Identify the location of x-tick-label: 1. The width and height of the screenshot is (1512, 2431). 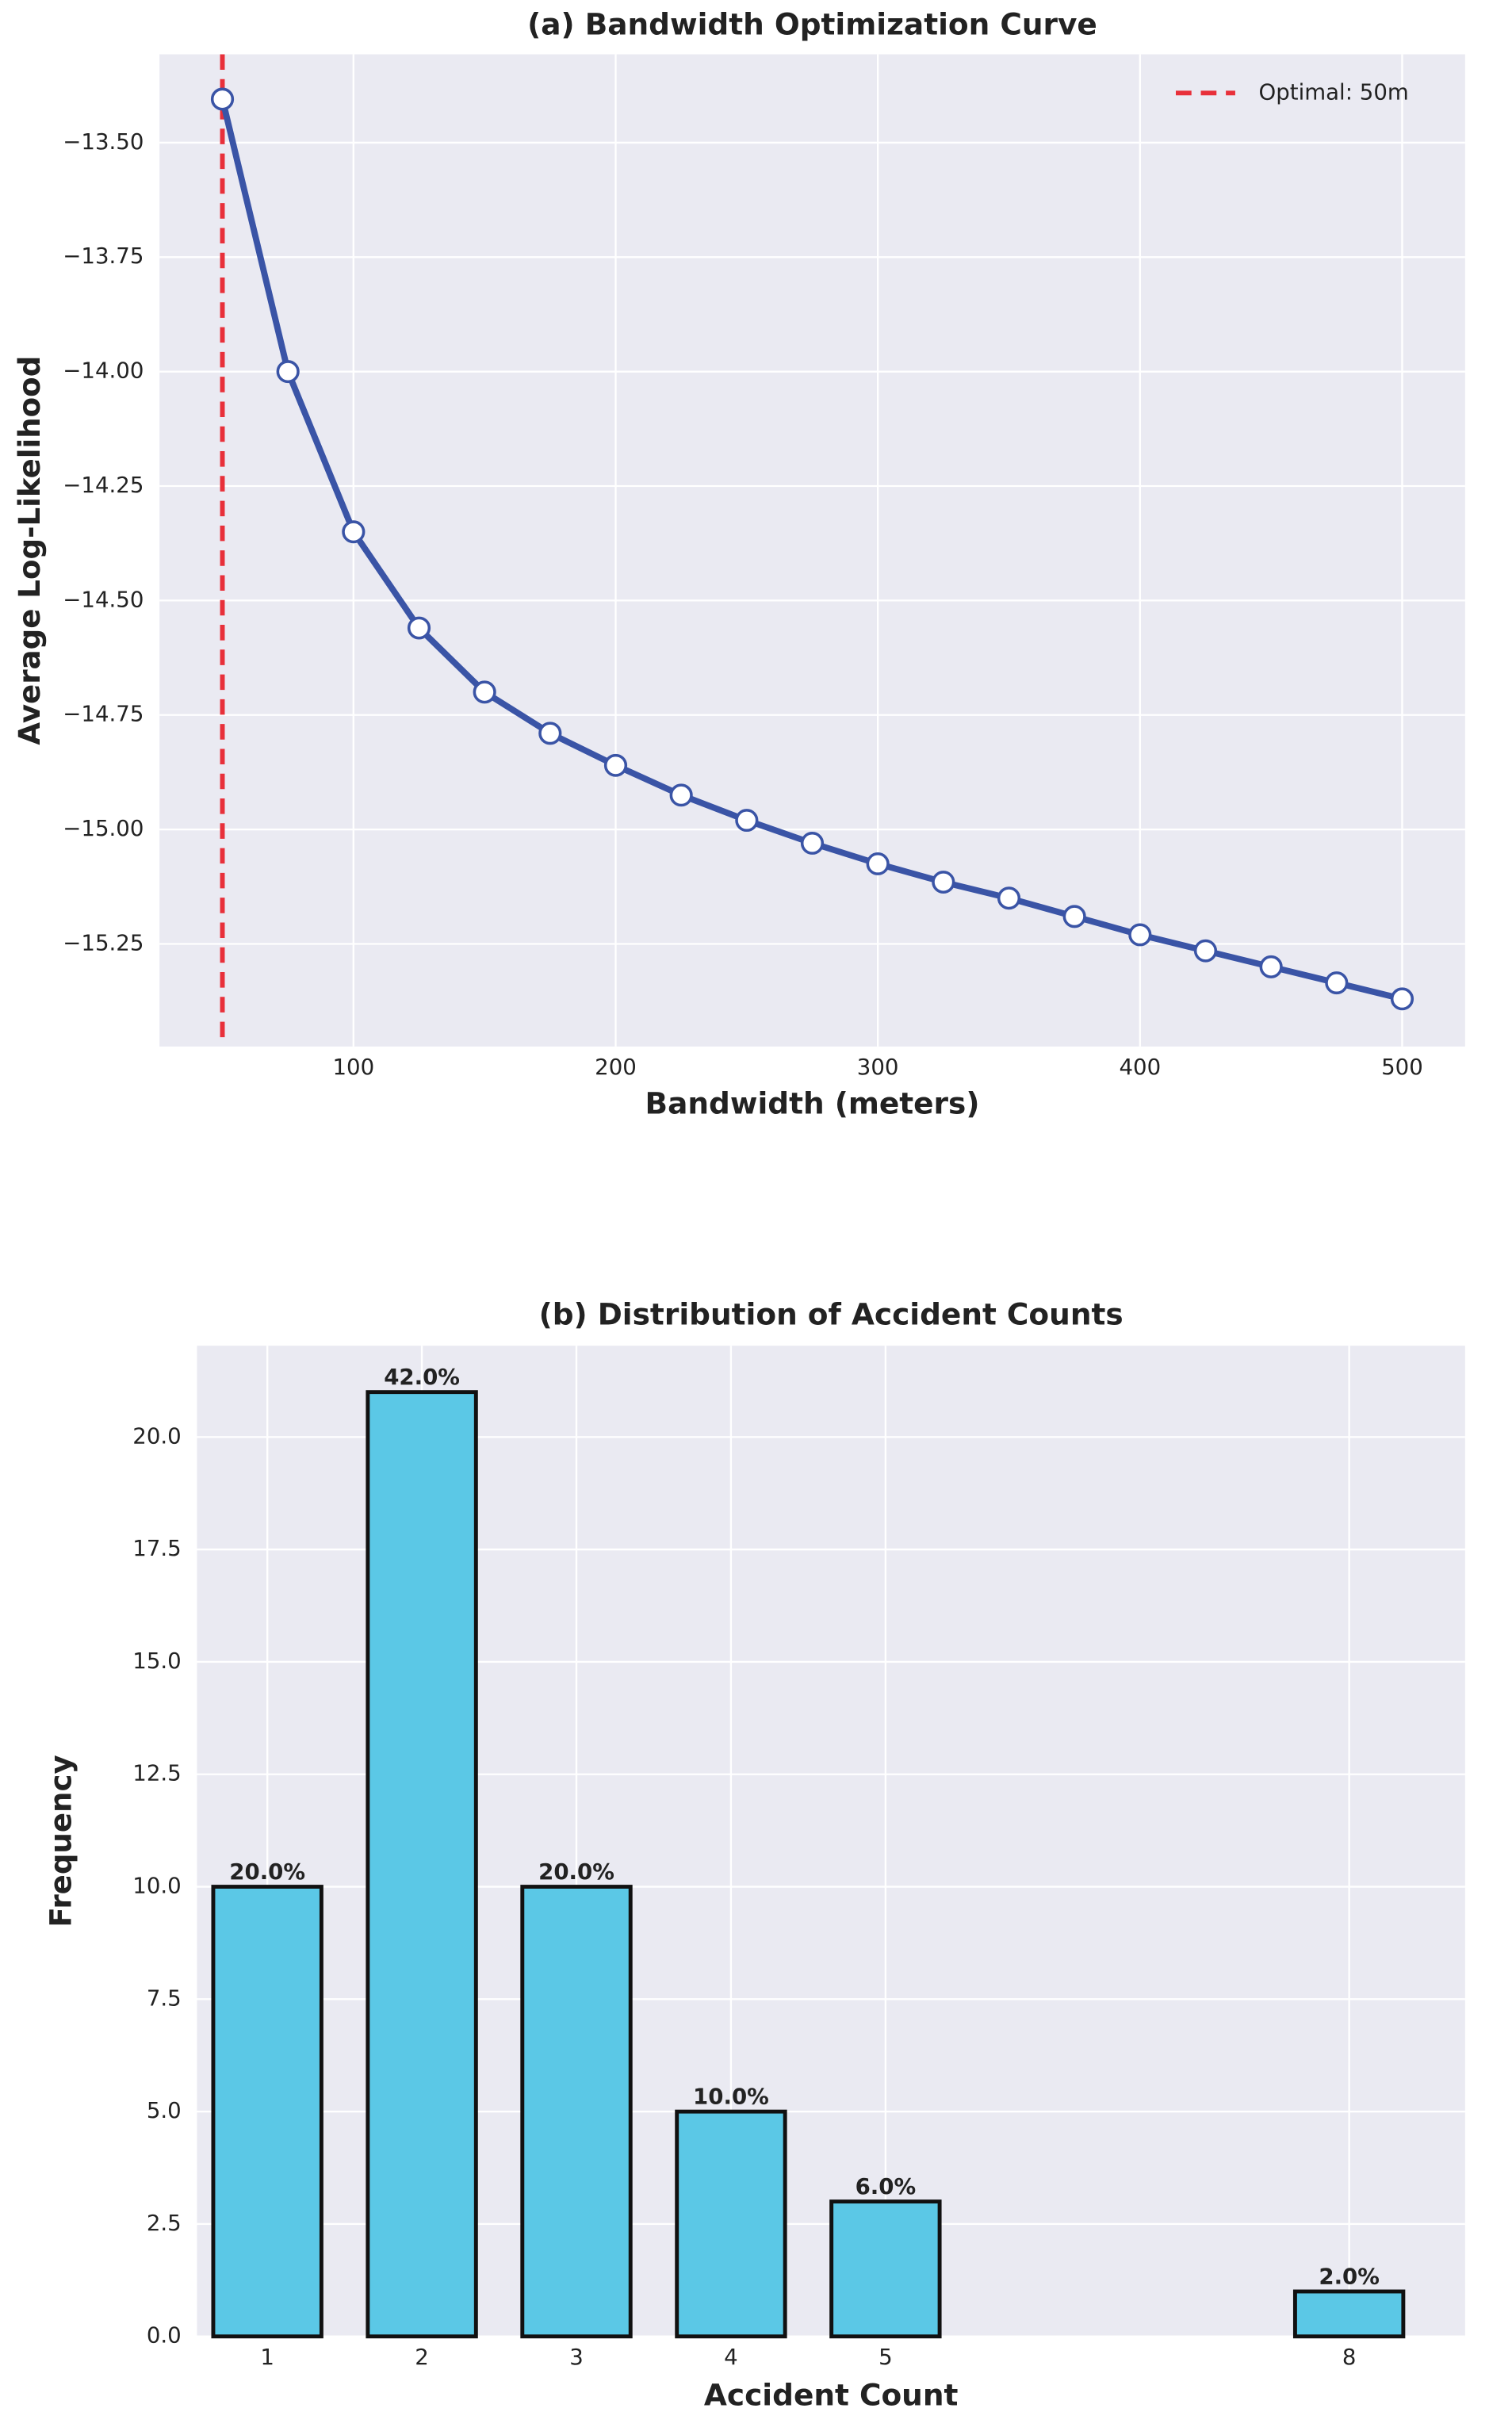
(267, 2357).